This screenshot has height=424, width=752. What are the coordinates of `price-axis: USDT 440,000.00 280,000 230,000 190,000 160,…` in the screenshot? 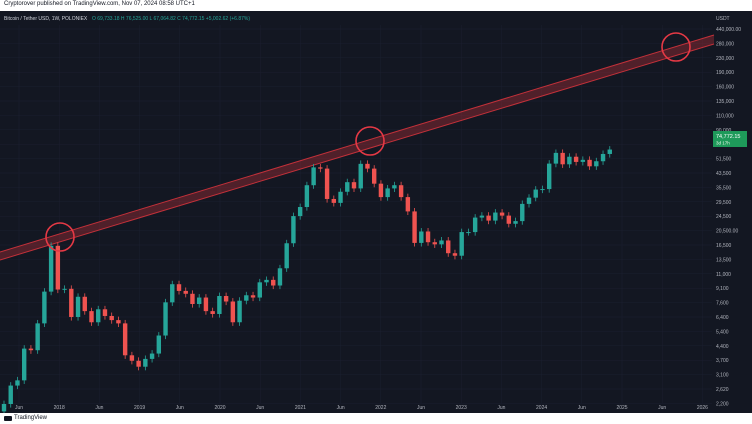 It's located at (728, 211).